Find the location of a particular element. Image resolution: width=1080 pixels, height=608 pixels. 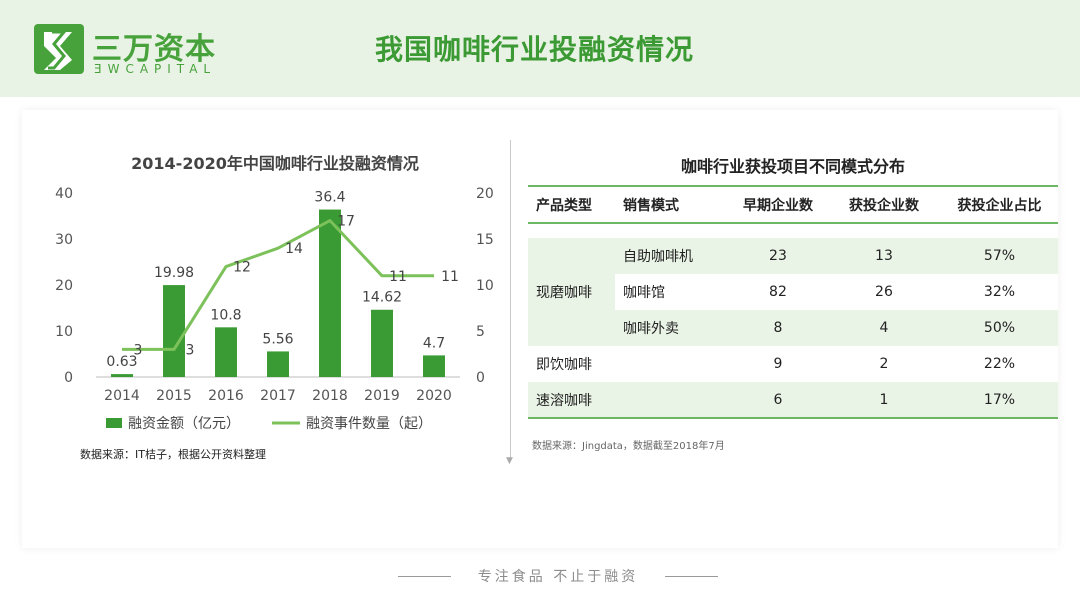

legend-bar-swatch is located at coordinates (114, 423).